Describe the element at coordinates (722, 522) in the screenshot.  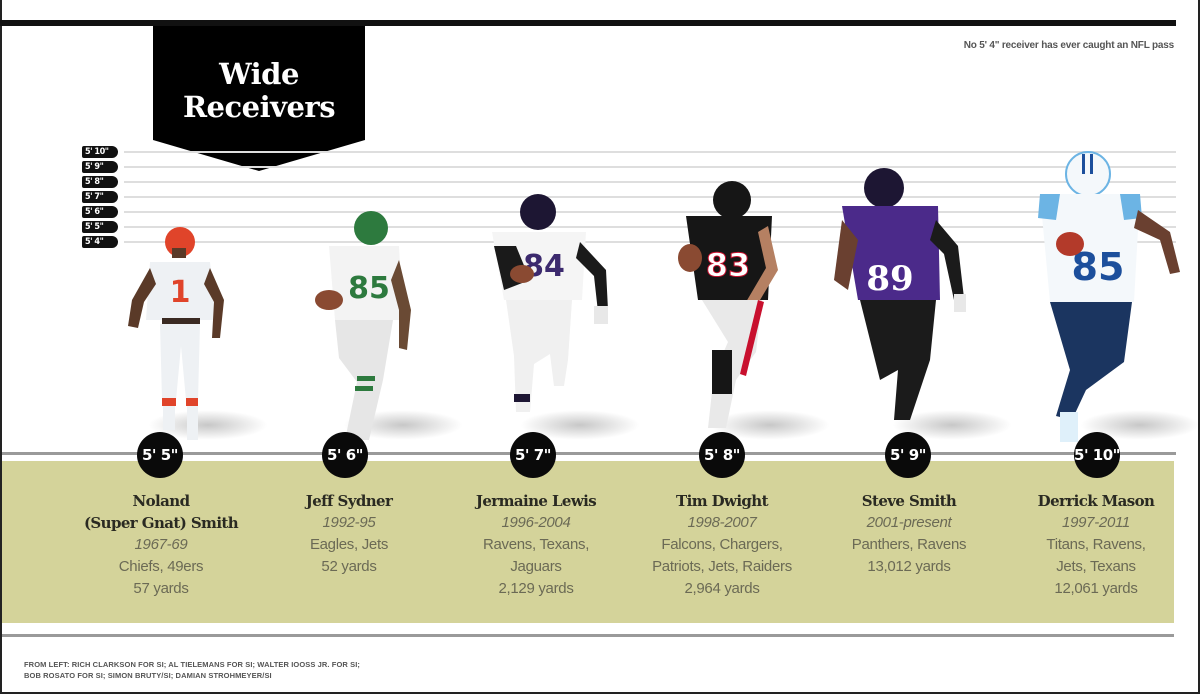
I see `player-years: 1998-2007` at that location.